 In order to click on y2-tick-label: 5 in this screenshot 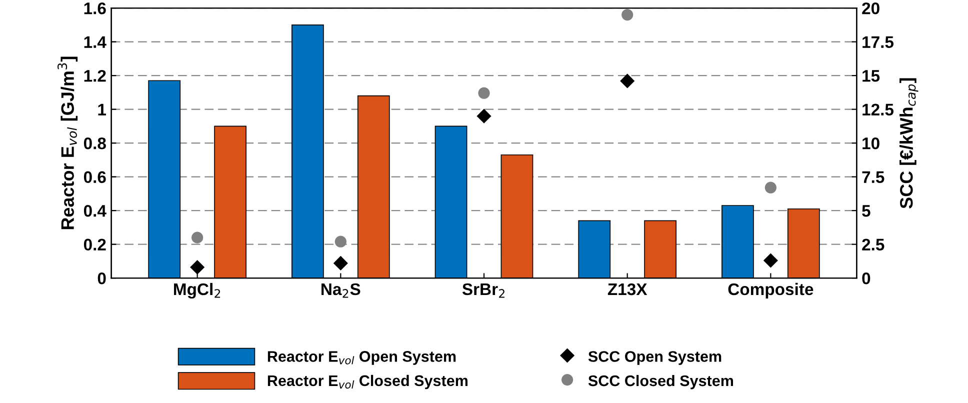, I will do `click(866, 211)`.